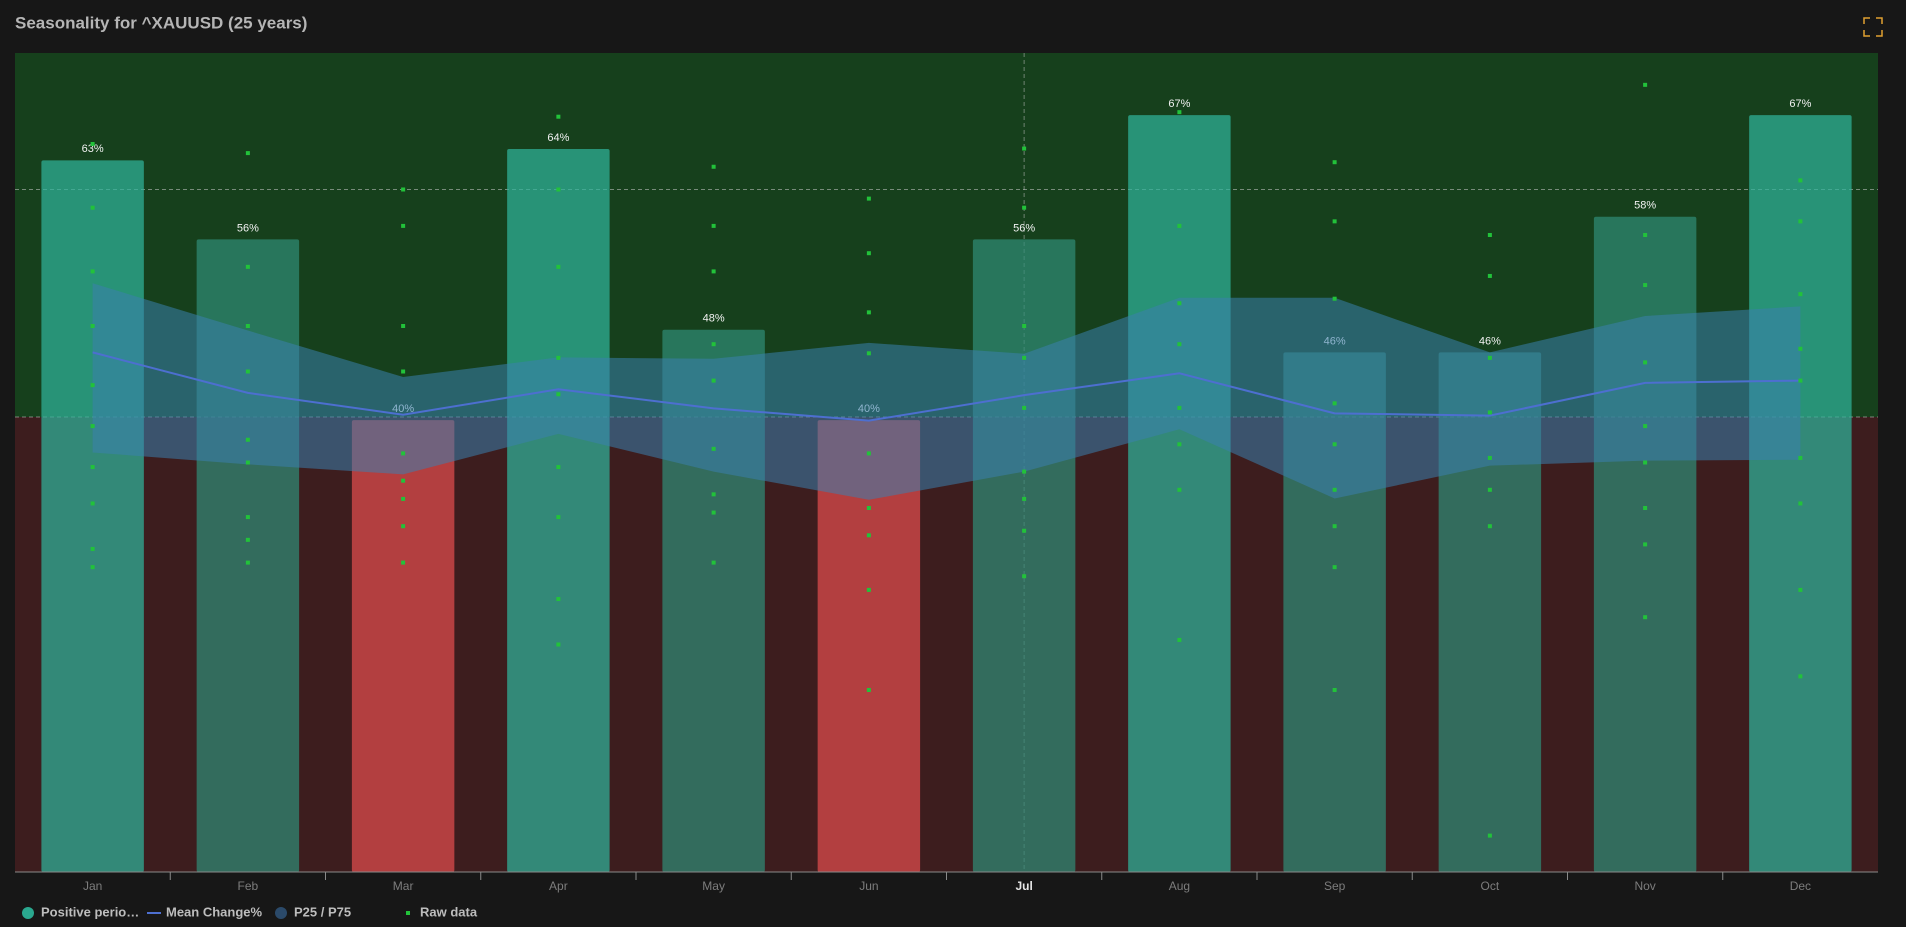  I want to click on expand-icon, so click(1873, 27).